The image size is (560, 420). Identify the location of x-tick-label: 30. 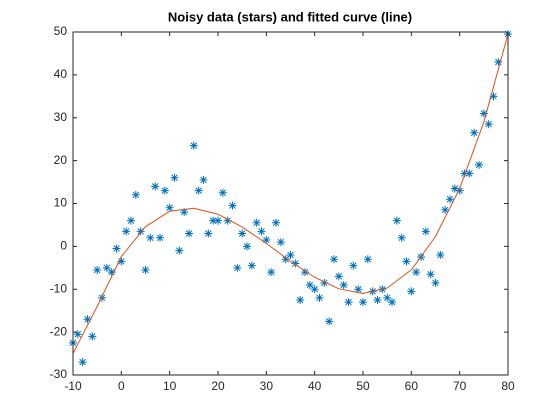
(267, 386).